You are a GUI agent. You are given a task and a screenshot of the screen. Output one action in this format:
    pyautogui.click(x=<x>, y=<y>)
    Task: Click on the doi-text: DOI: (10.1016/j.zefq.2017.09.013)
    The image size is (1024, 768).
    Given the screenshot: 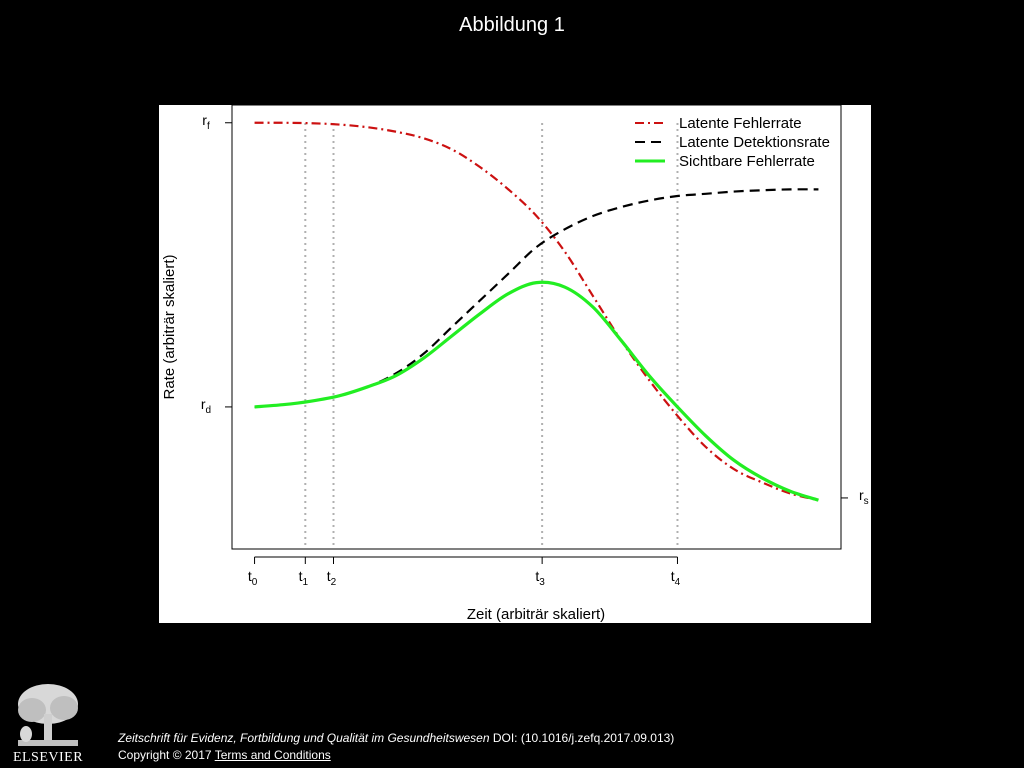 What is the action you would take?
    pyautogui.click(x=582, y=738)
    